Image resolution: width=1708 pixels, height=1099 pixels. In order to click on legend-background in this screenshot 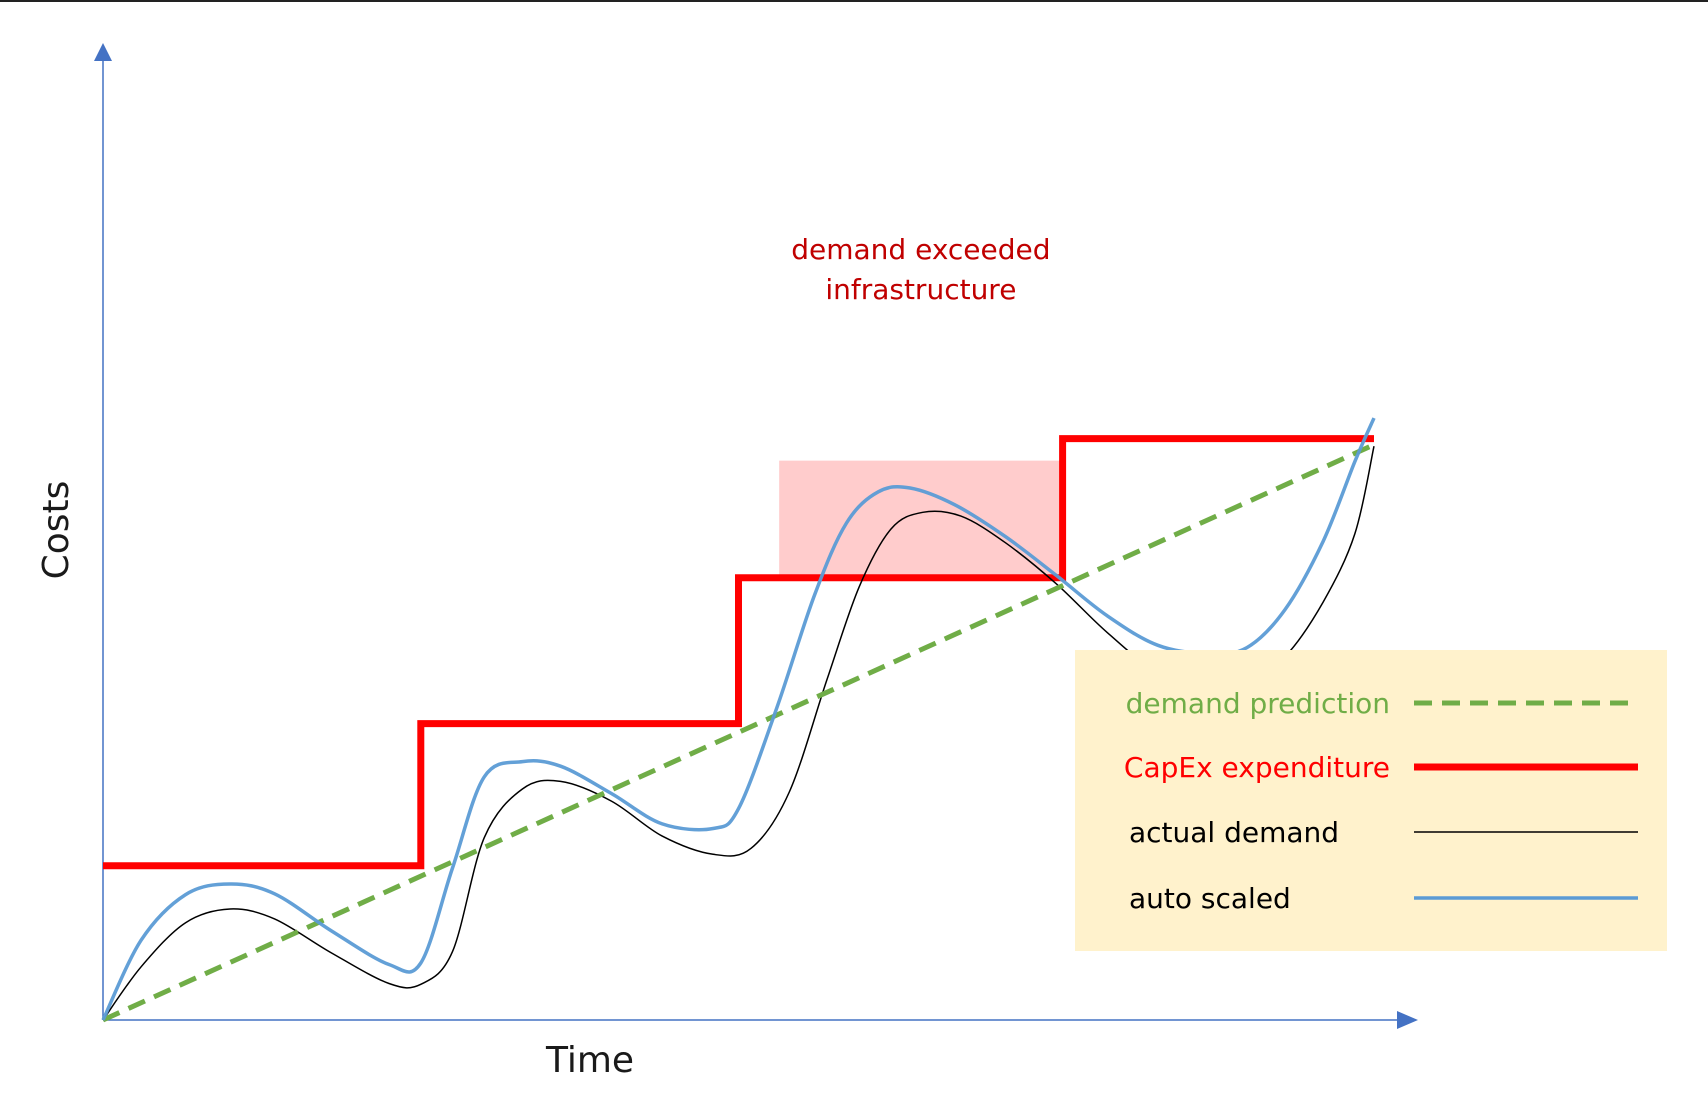, I will do `click(1371, 800)`.